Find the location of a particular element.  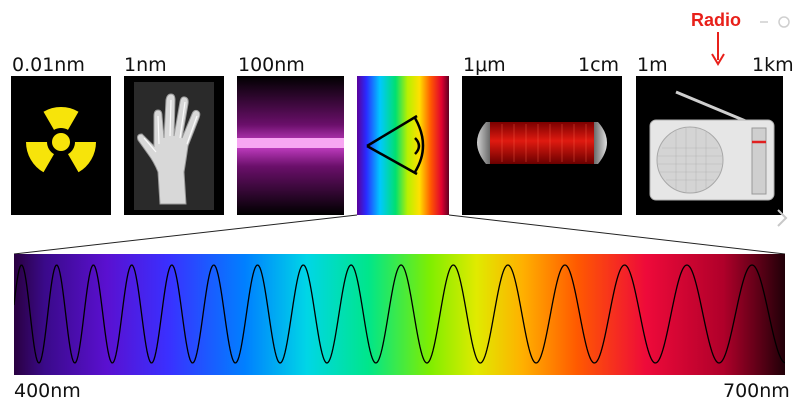

label-700nm: 700nm is located at coordinates (756, 391).